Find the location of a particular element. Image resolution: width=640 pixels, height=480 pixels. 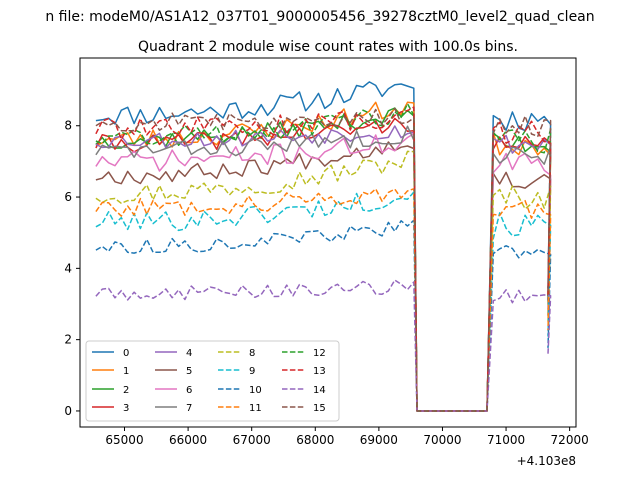

legend-label-11: 11 is located at coordinates (255, 408).